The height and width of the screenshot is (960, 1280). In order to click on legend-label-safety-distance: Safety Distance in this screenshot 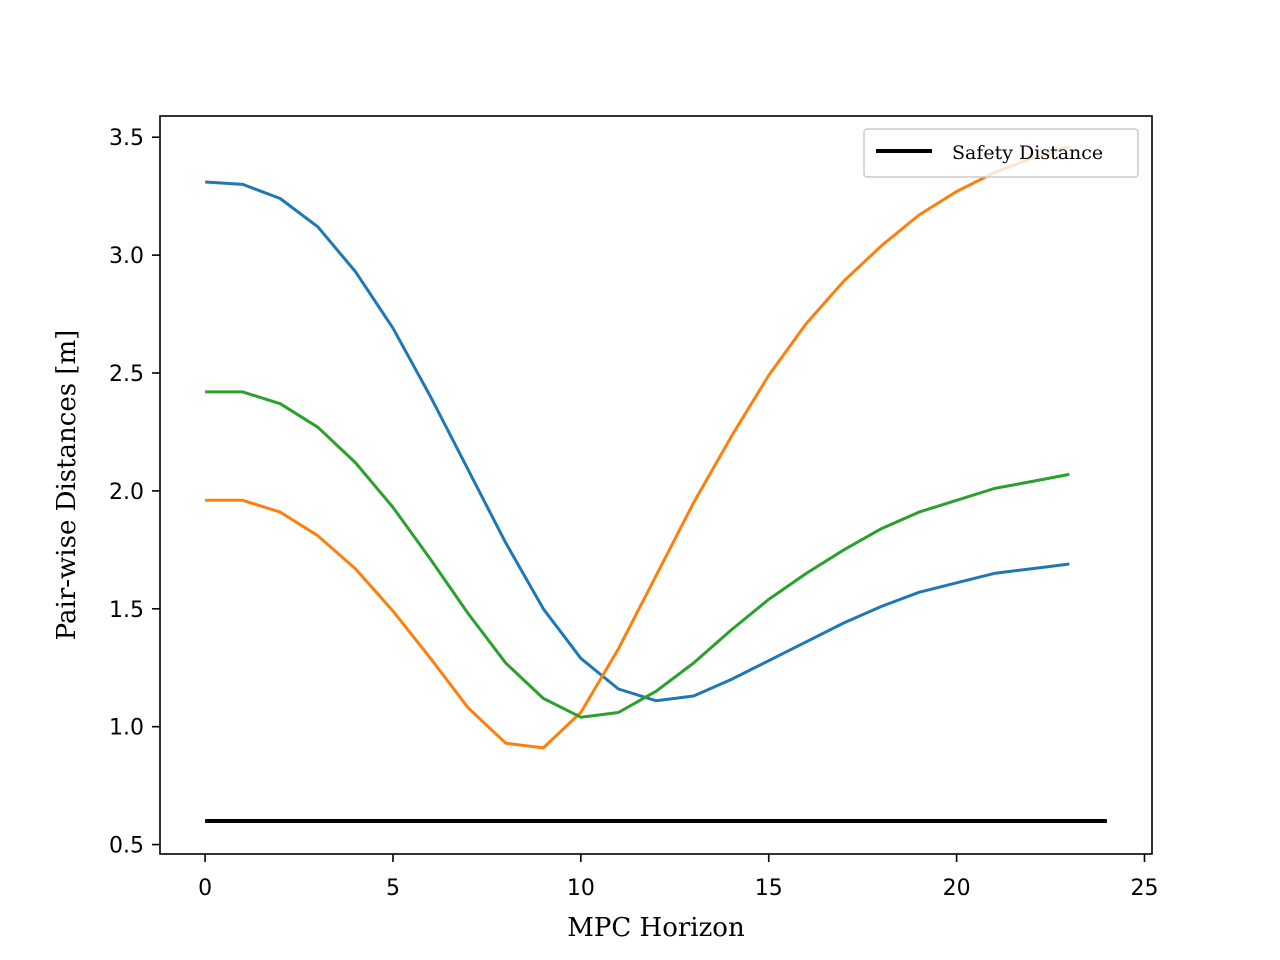, I will do `click(1027, 153)`.